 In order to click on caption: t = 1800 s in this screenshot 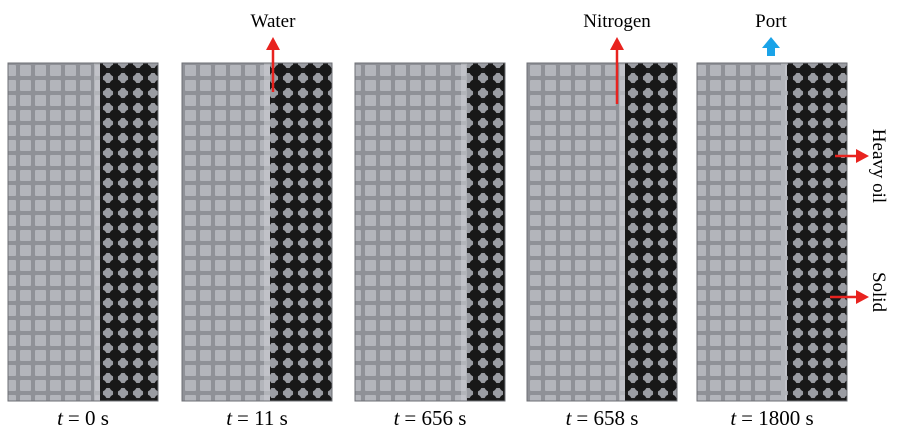, I will do `click(771, 418)`.